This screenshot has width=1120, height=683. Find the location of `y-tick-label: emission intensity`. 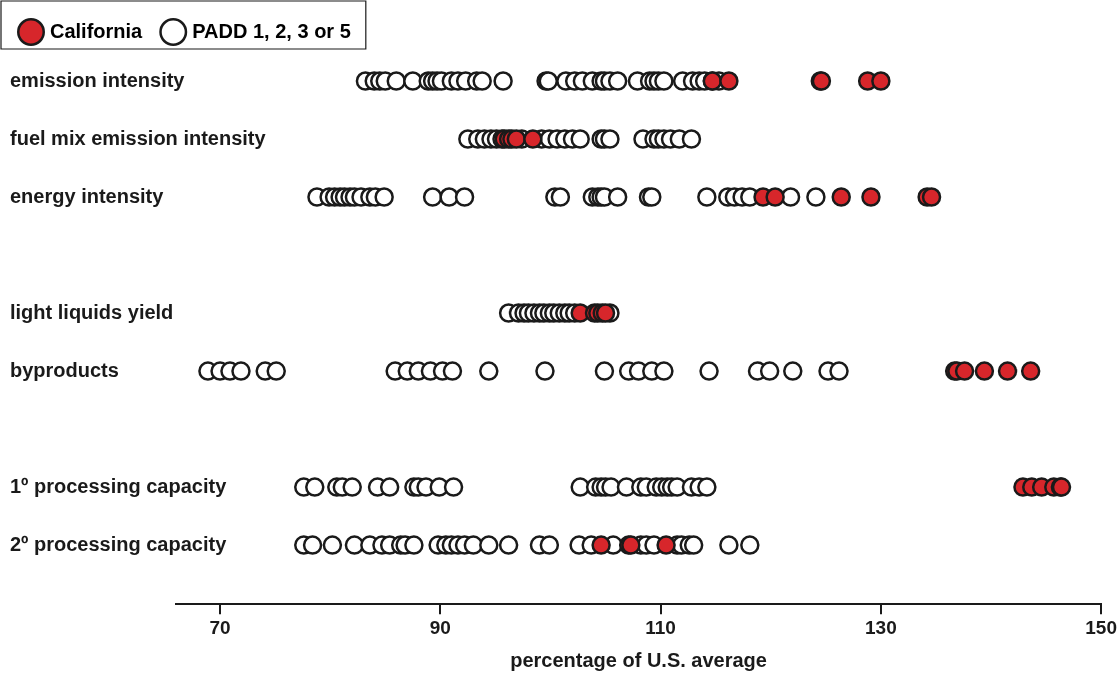

y-tick-label: emission intensity is located at coordinates (98, 79).